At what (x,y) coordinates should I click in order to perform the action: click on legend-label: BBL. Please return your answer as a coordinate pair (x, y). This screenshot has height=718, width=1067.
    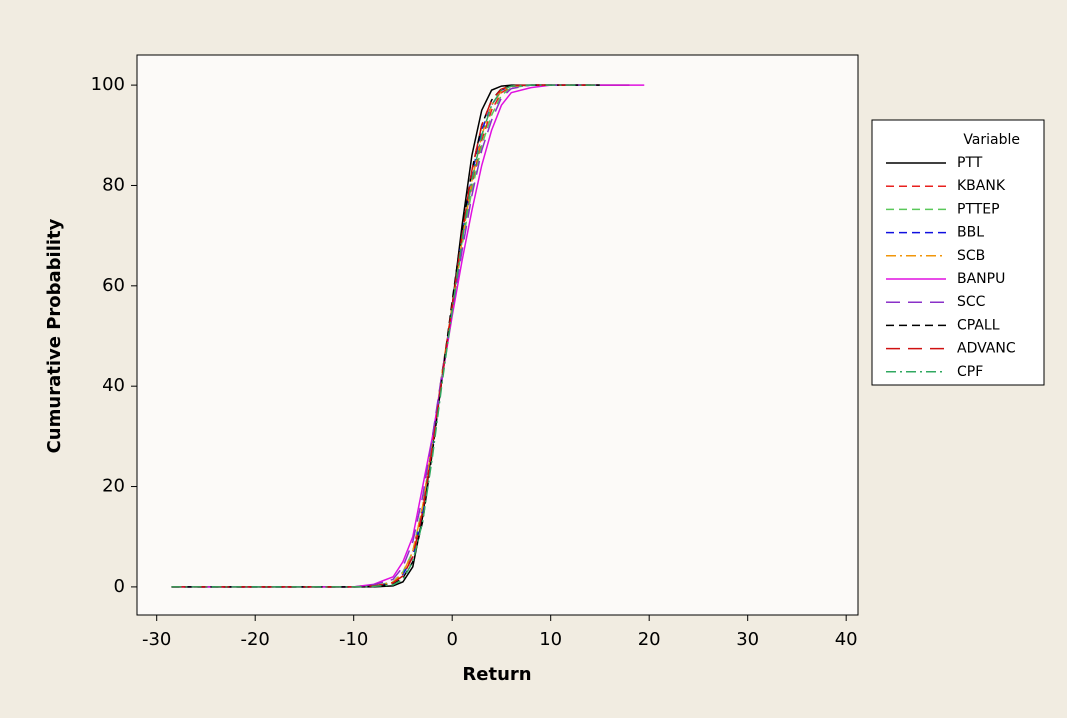
    Looking at the image, I should click on (970, 233).